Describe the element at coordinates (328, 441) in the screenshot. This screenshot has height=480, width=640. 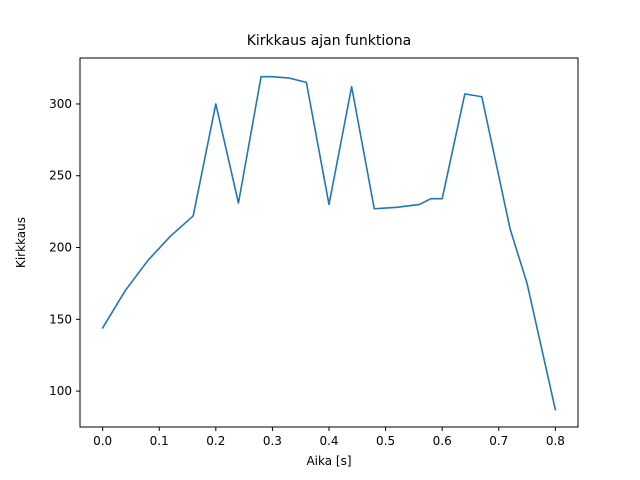
I see `x-tick-label: 0.4` at that location.